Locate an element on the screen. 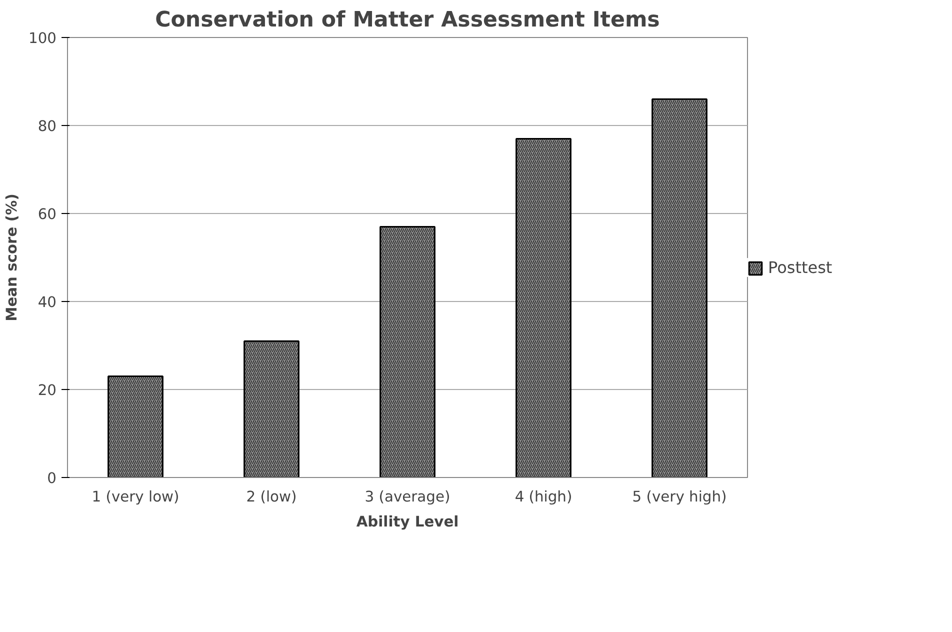 This screenshot has height=632, width=952. x-tick-label: 1 (very low) is located at coordinates (136, 497).